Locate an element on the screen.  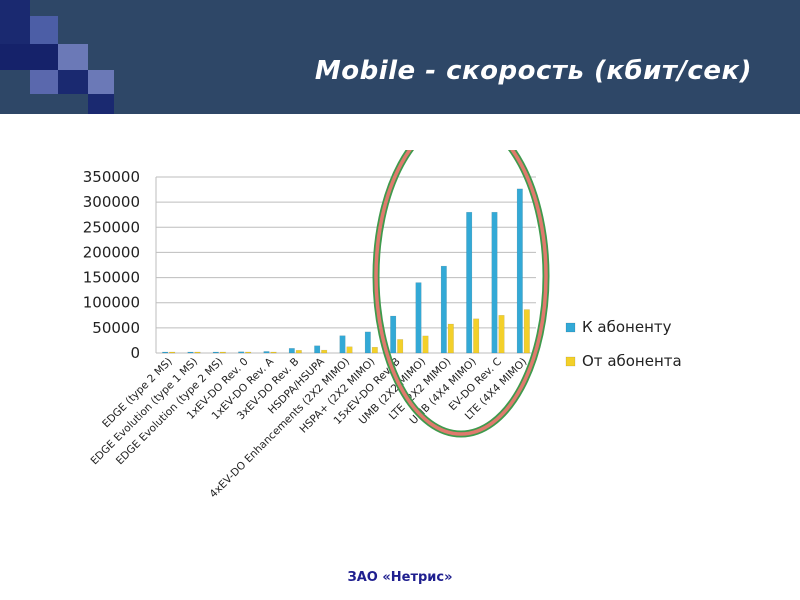
legend-label: К абоненту is located at coordinates (627, 327).